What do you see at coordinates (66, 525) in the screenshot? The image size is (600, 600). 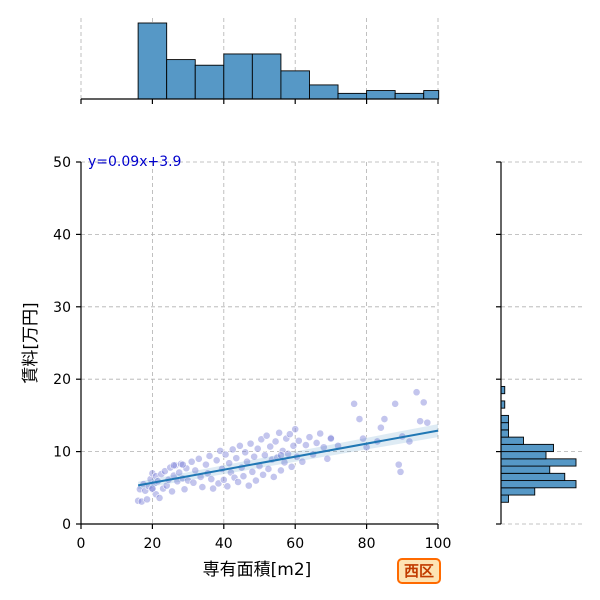 I see `y-tick-label: 0` at bounding box center [66, 525].